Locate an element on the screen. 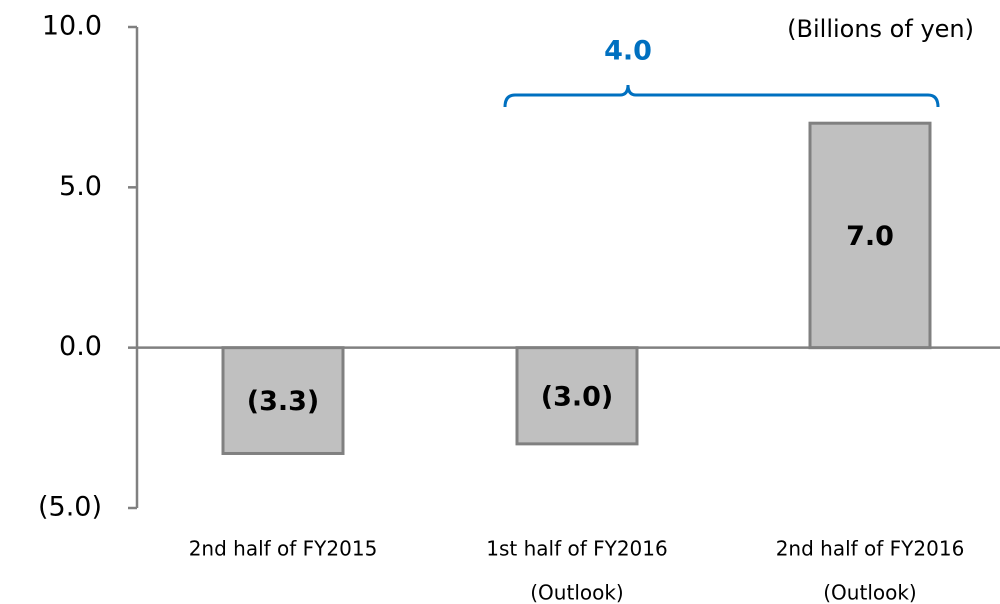  y-tick-label: 10.0 is located at coordinates (72, 26).